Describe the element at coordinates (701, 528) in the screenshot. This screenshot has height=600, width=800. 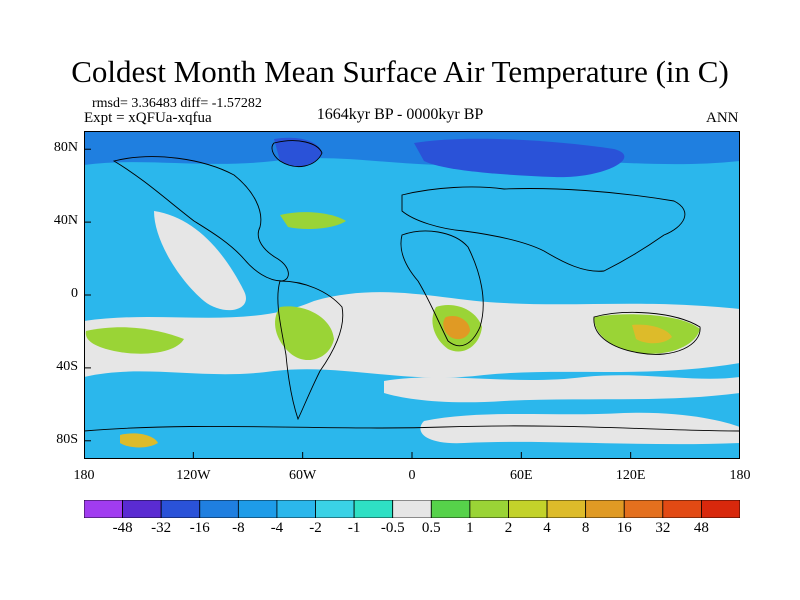
I see `colorbar-label: 48` at that location.